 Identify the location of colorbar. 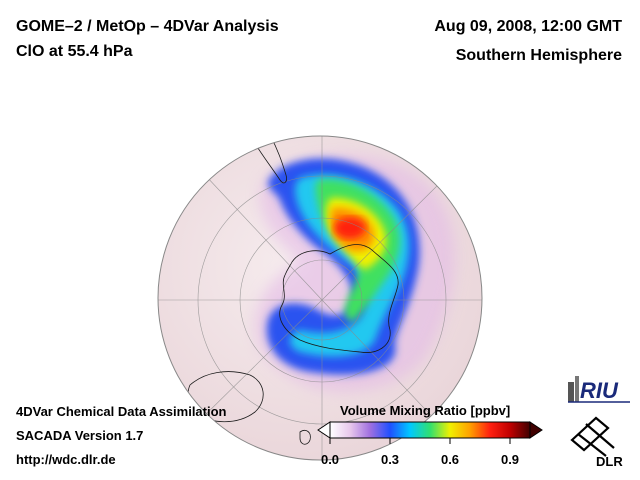
(430, 432).